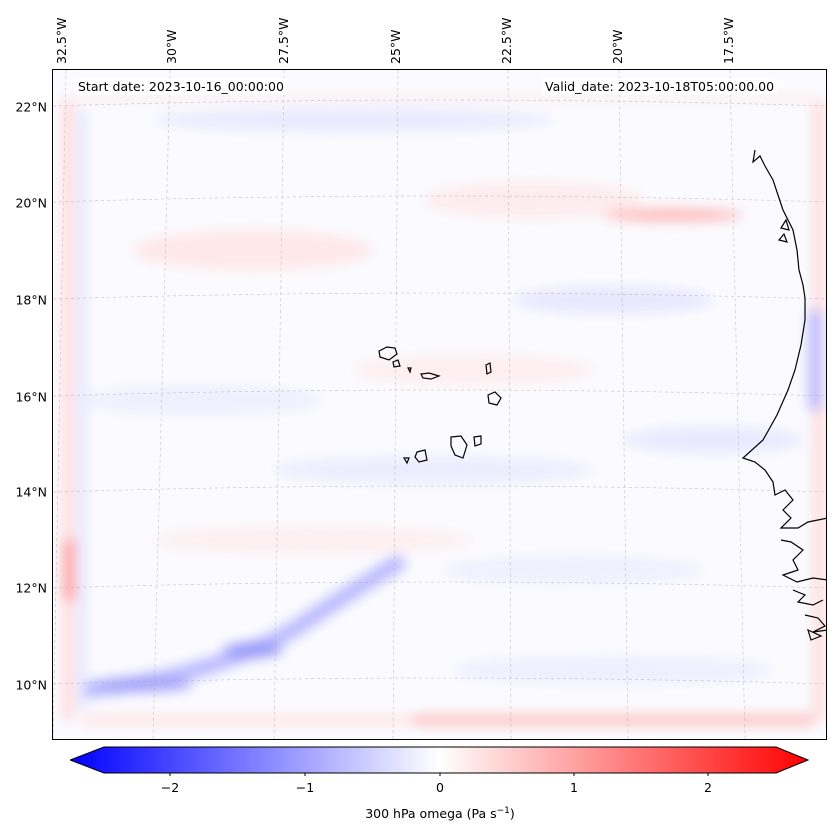 This screenshot has height=839, width=837. What do you see at coordinates (171, 46) in the screenshot?
I see `lon-label-30w: 30°W` at bounding box center [171, 46].